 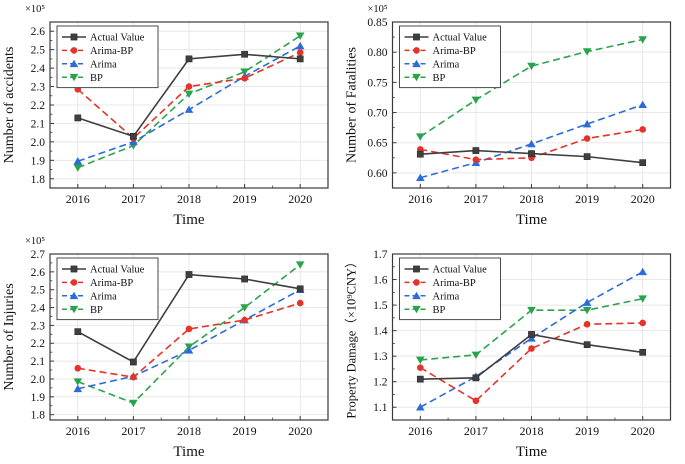 What do you see at coordinates (377, 23) in the screenshot?
I see `y-tick-label: 0.85` at bounding box center [377, 23].